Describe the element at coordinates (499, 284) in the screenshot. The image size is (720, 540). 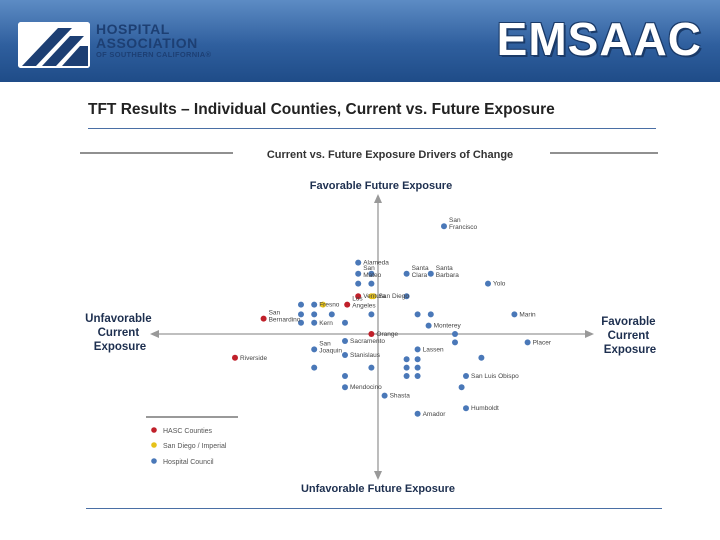
I see `data-label-yolo: Yolo` at that location.